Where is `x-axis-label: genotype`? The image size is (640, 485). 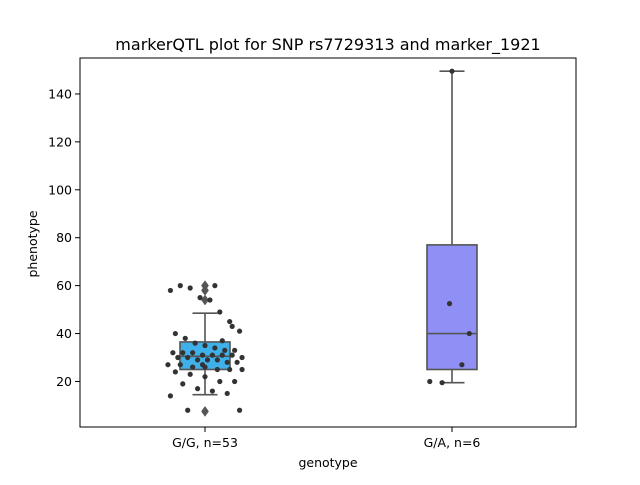
x-axis-label: genotype is located at coordinates (327, 462).